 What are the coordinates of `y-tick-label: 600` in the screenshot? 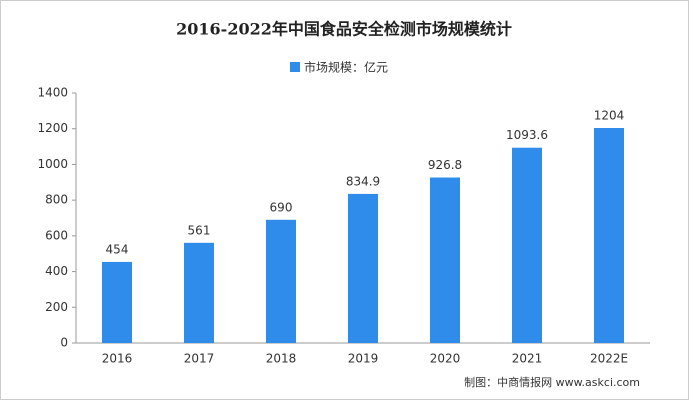 It's located at (56, 235).